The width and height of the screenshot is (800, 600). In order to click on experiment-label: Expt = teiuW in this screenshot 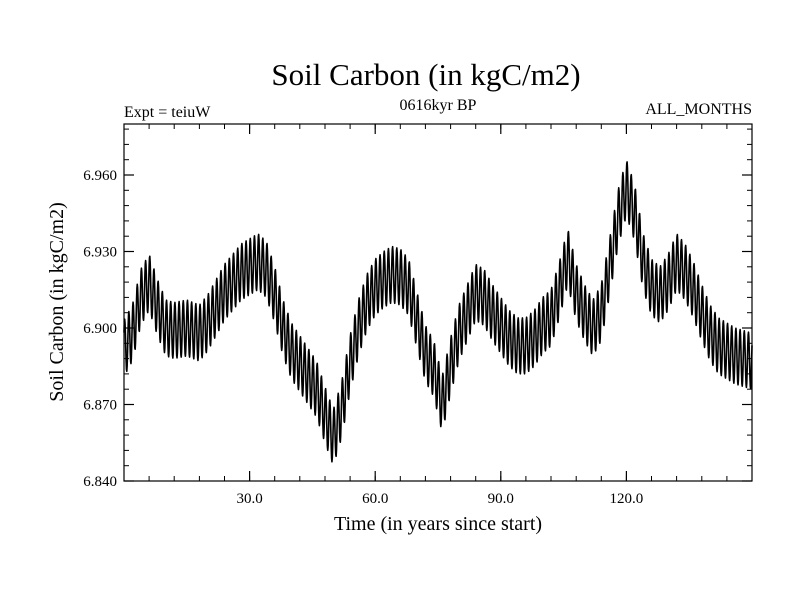, I will do `click(167, 112)`.